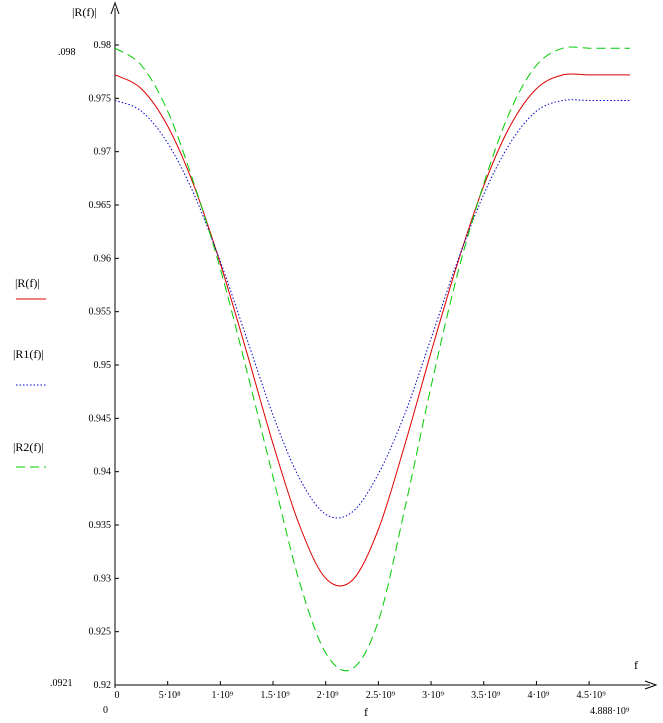  I want to click on y-tick-label: 0.975, so click(100, 98).